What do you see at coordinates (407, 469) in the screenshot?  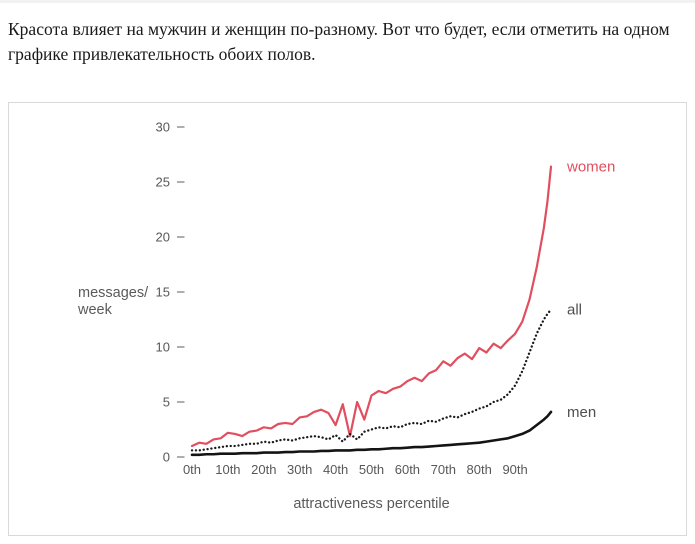 I see `x-tick-label: 60th` at bounding box center [407, 469].